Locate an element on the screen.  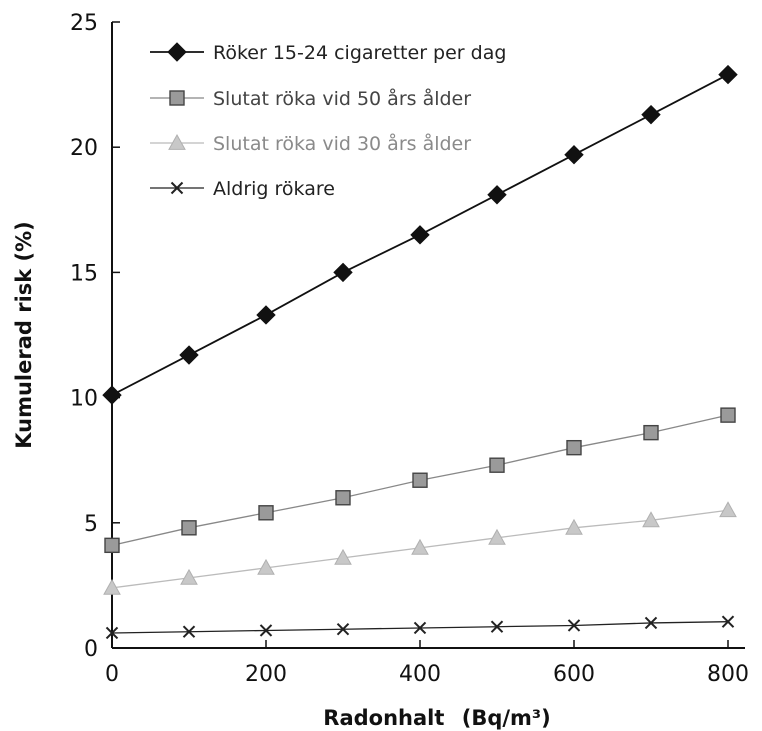
x-axis-title: Radonhalt (Bq/m³) is located at coordinates (436, 718).